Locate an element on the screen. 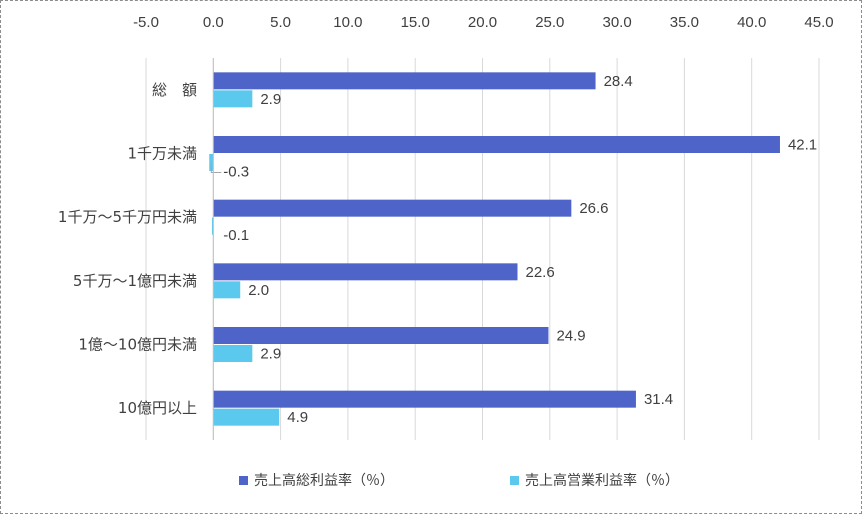 The height and width of the screenshot is (514, 862). x-tick-label: 15.0 is located at coordinates (415, 22).